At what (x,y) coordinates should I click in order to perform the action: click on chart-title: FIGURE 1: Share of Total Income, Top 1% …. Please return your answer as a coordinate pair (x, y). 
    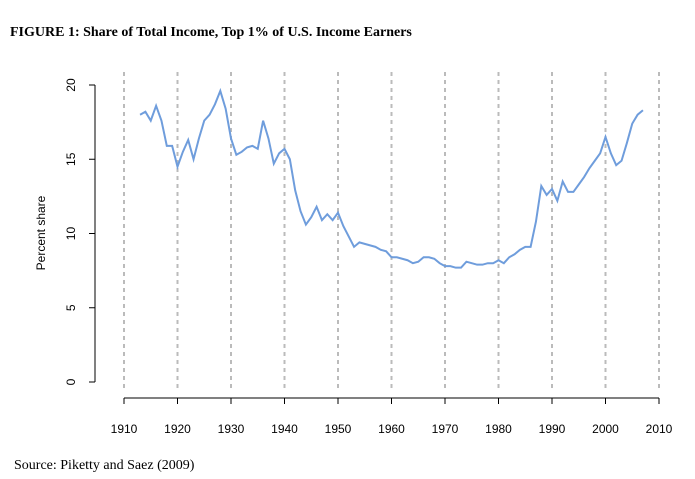
    Looking at the image, I should click on (211, 32).